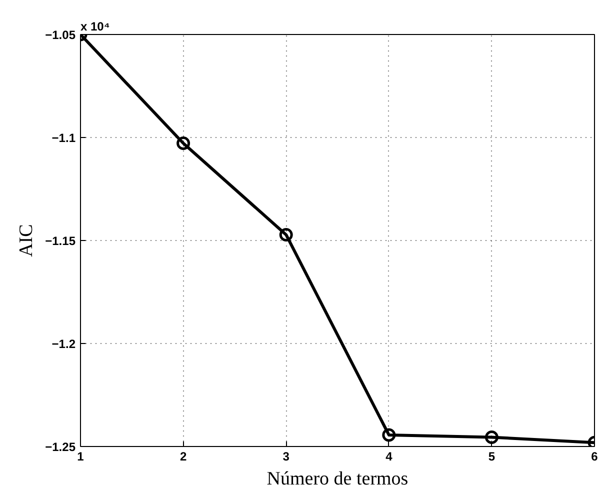 The image size is (608, 496). I want to click on text: x 10⁴, so click(95, 27).